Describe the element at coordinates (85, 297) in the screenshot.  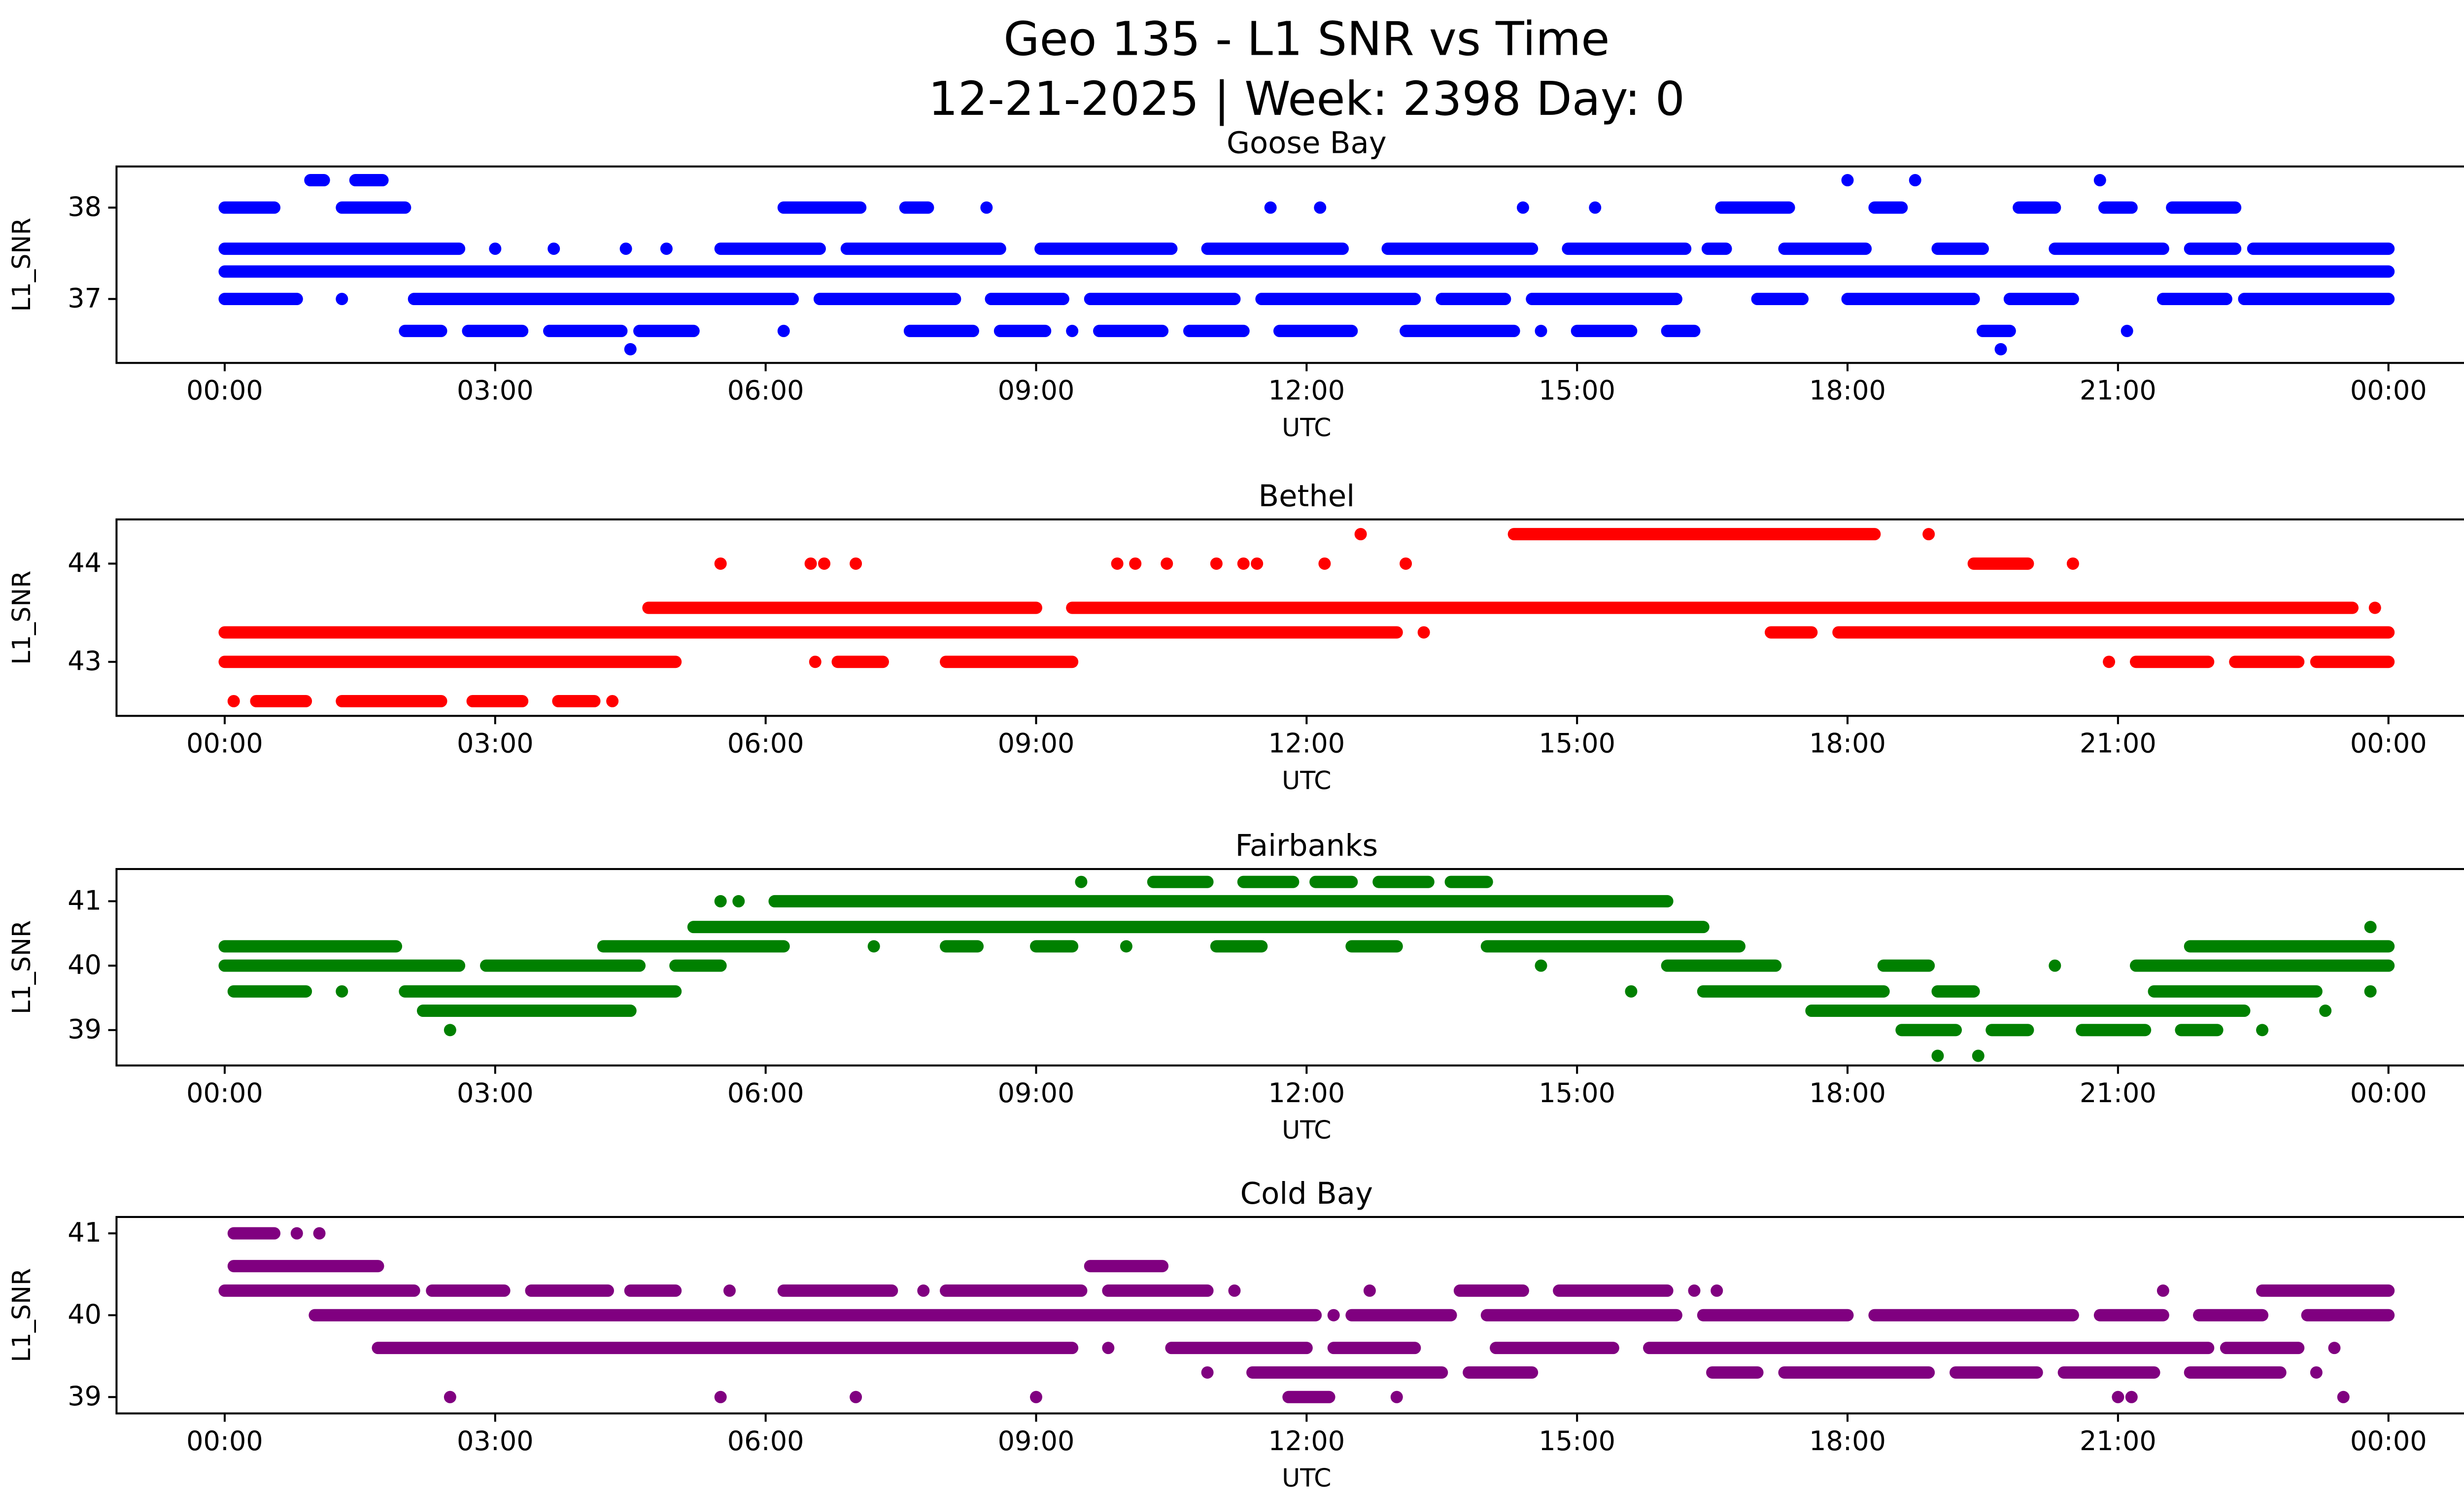
I see `y-tick-label: 37` at that location.